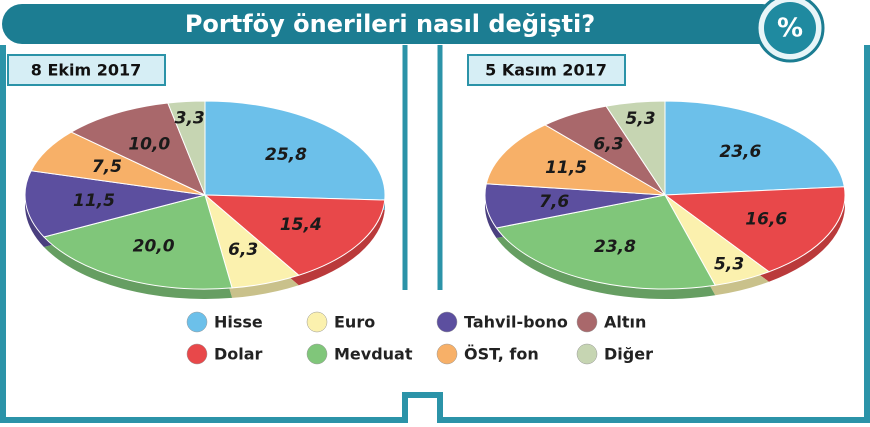  What do you see at coordinates (373, 354) in the screenshot?
I see `legend-text: Mevduat` at bounding box center [373, 354].